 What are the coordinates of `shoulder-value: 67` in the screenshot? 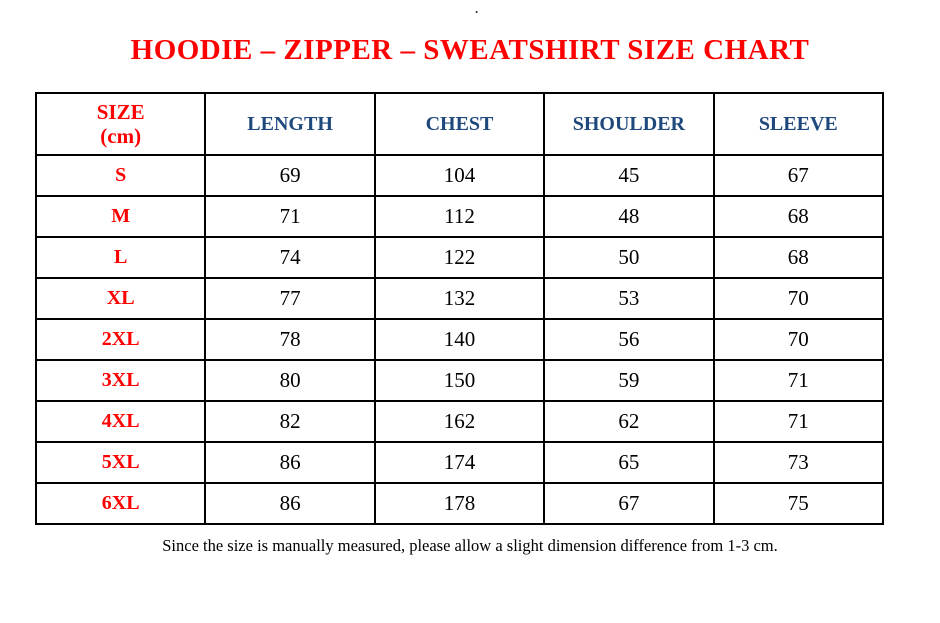 It's located at (629, 503).